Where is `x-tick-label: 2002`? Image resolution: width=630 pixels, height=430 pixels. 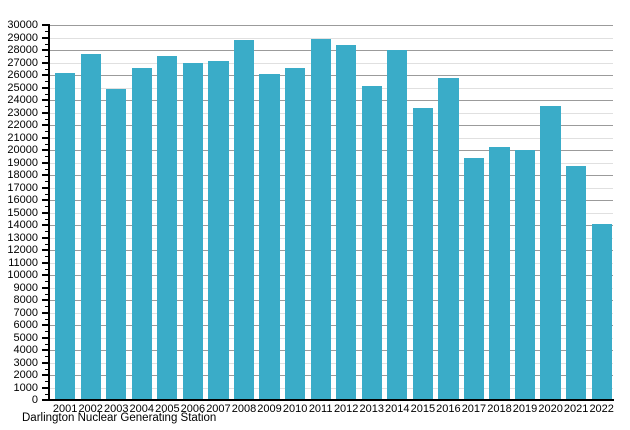
x-tick-label: 2002 is located at coordinates (90, 409).